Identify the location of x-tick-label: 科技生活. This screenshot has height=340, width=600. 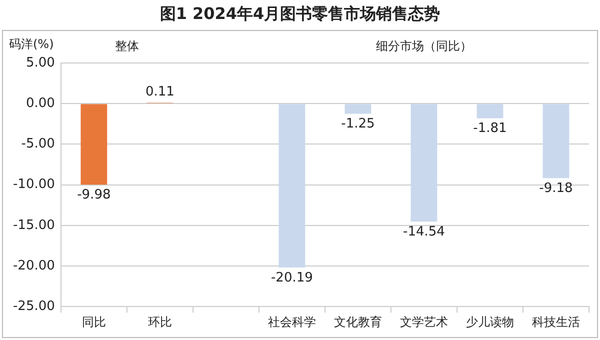
(556, 321).